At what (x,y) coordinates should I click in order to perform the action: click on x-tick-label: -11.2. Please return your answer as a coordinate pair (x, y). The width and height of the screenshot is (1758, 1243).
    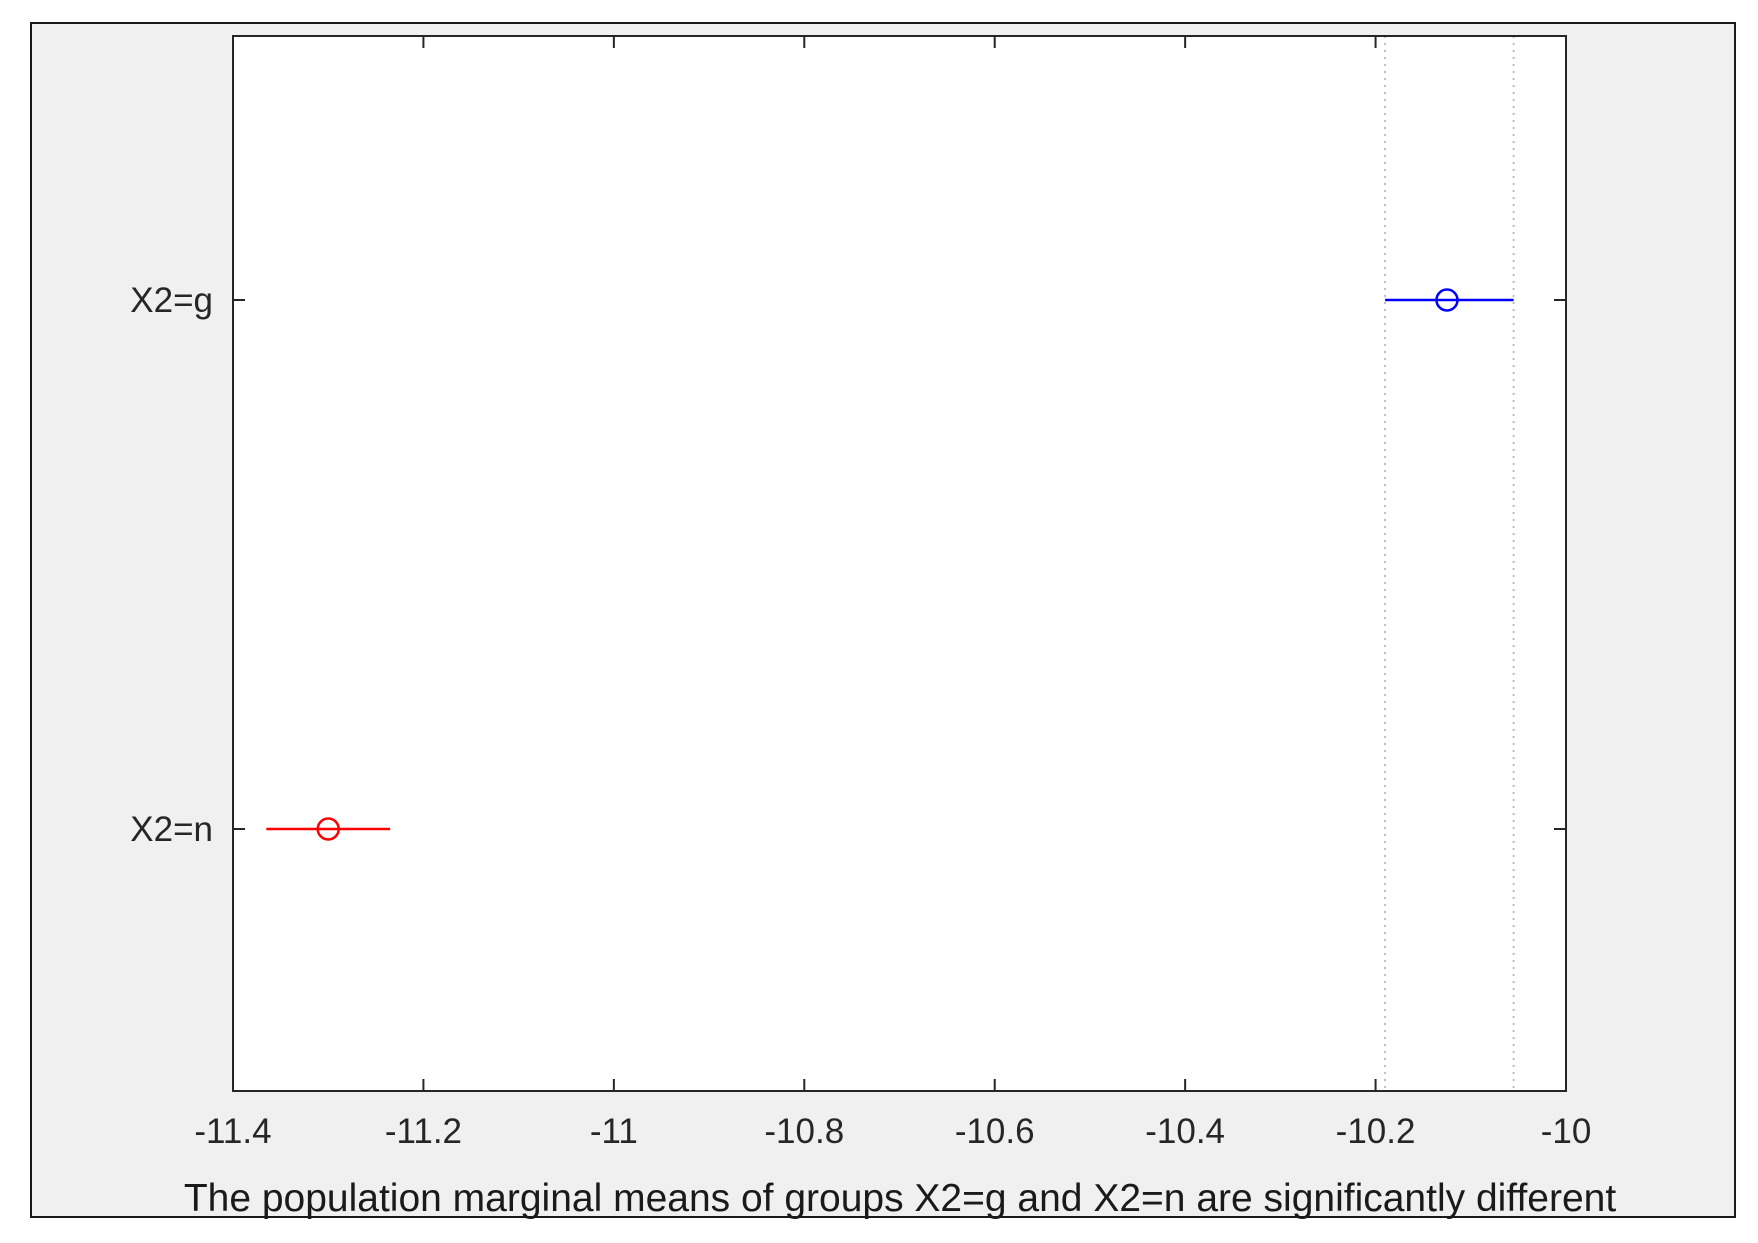
    Looking at the image, I should click on (423, 1131).